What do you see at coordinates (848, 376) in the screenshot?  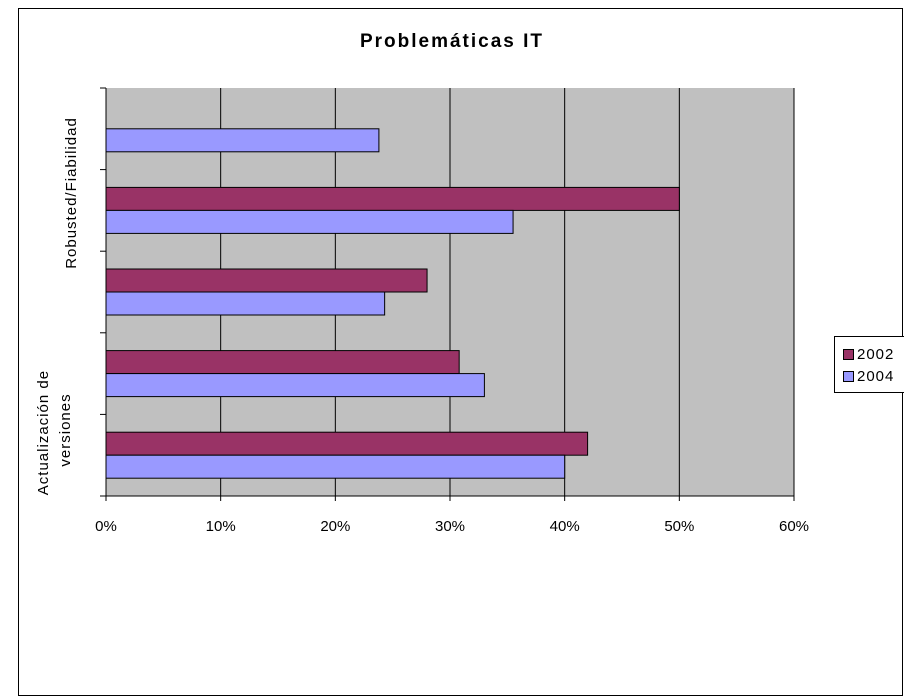 I see `legend-swatch-2004` at bounding box center [848, 376].